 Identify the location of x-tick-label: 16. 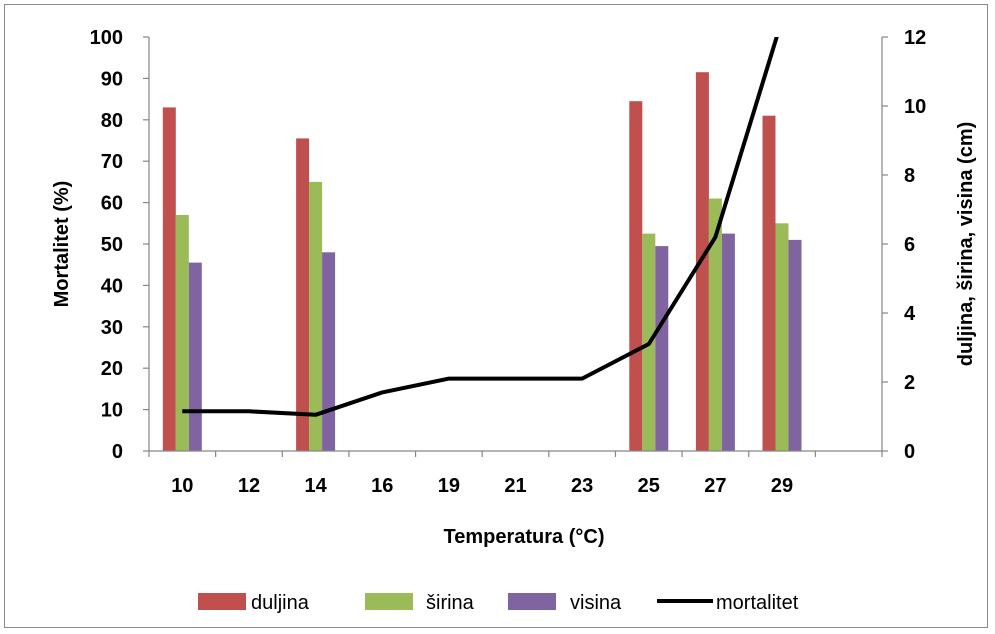
(382, 486).